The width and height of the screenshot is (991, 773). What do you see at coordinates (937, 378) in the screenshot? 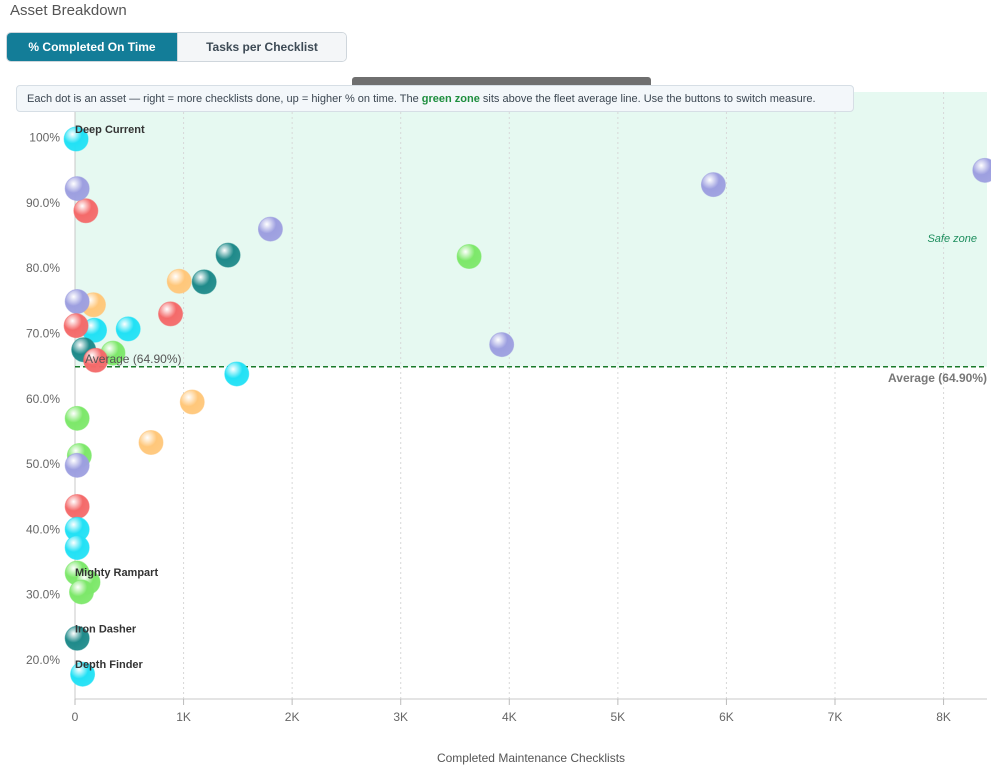
I see `average-label: Average (64.90%)` at bounding box center [937, 378].